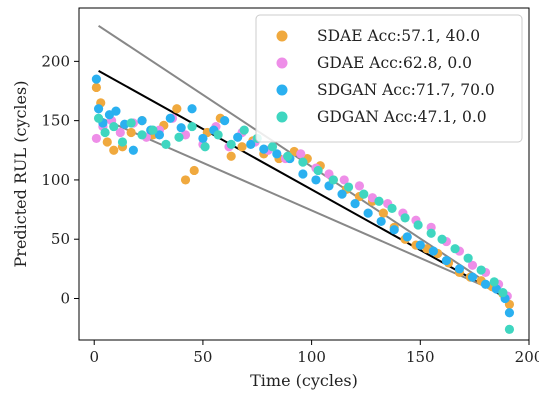 The height and width of the screenshot is (397, 539). What do you see at coordinates (65, 299) in the screenshot?
I see `y-tick-label-0: 0` at bounding box center [65, 299].